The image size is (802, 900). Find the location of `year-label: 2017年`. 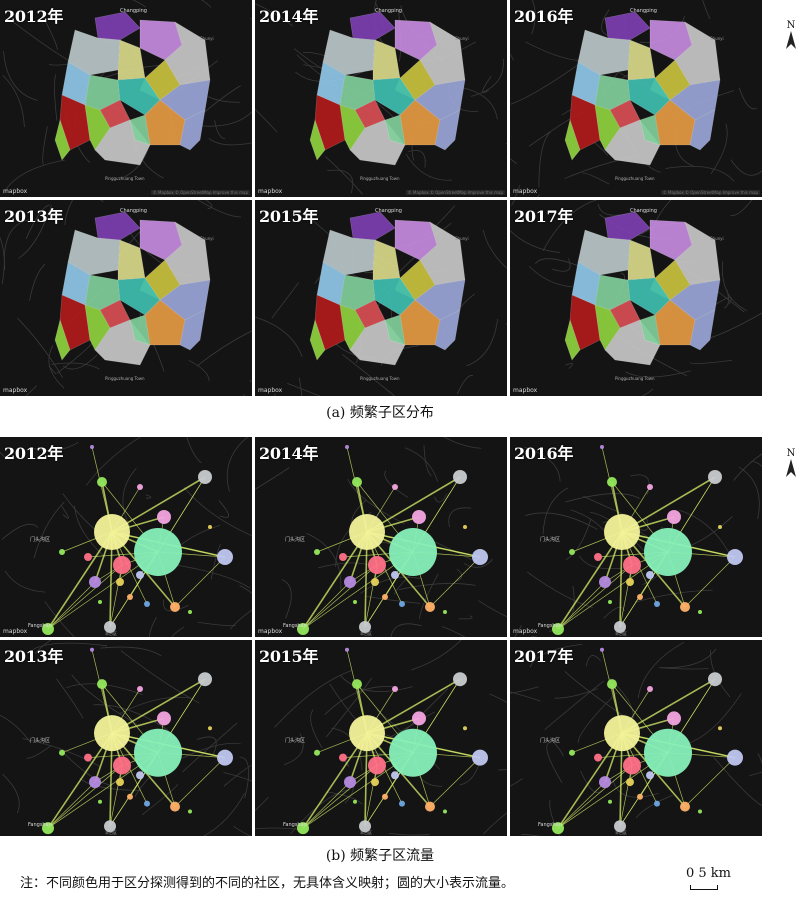

year-label: 2017年 is located at coordinates (544, 216).